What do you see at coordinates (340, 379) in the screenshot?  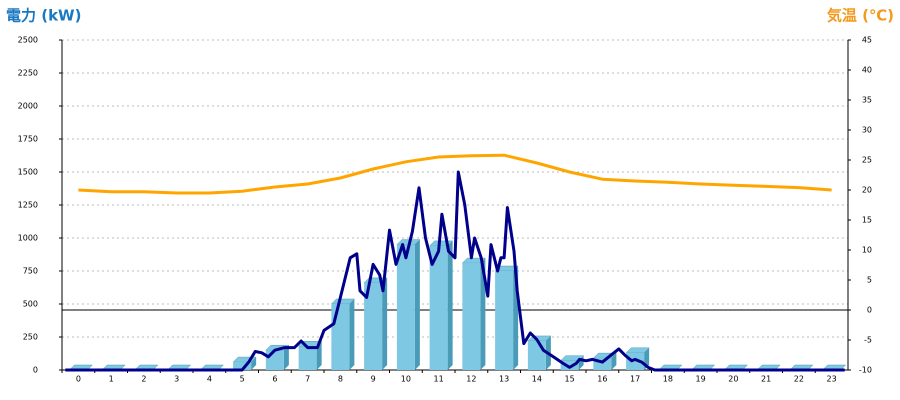 I see `x-tick-label: 8` at bounding box center [340, 379].